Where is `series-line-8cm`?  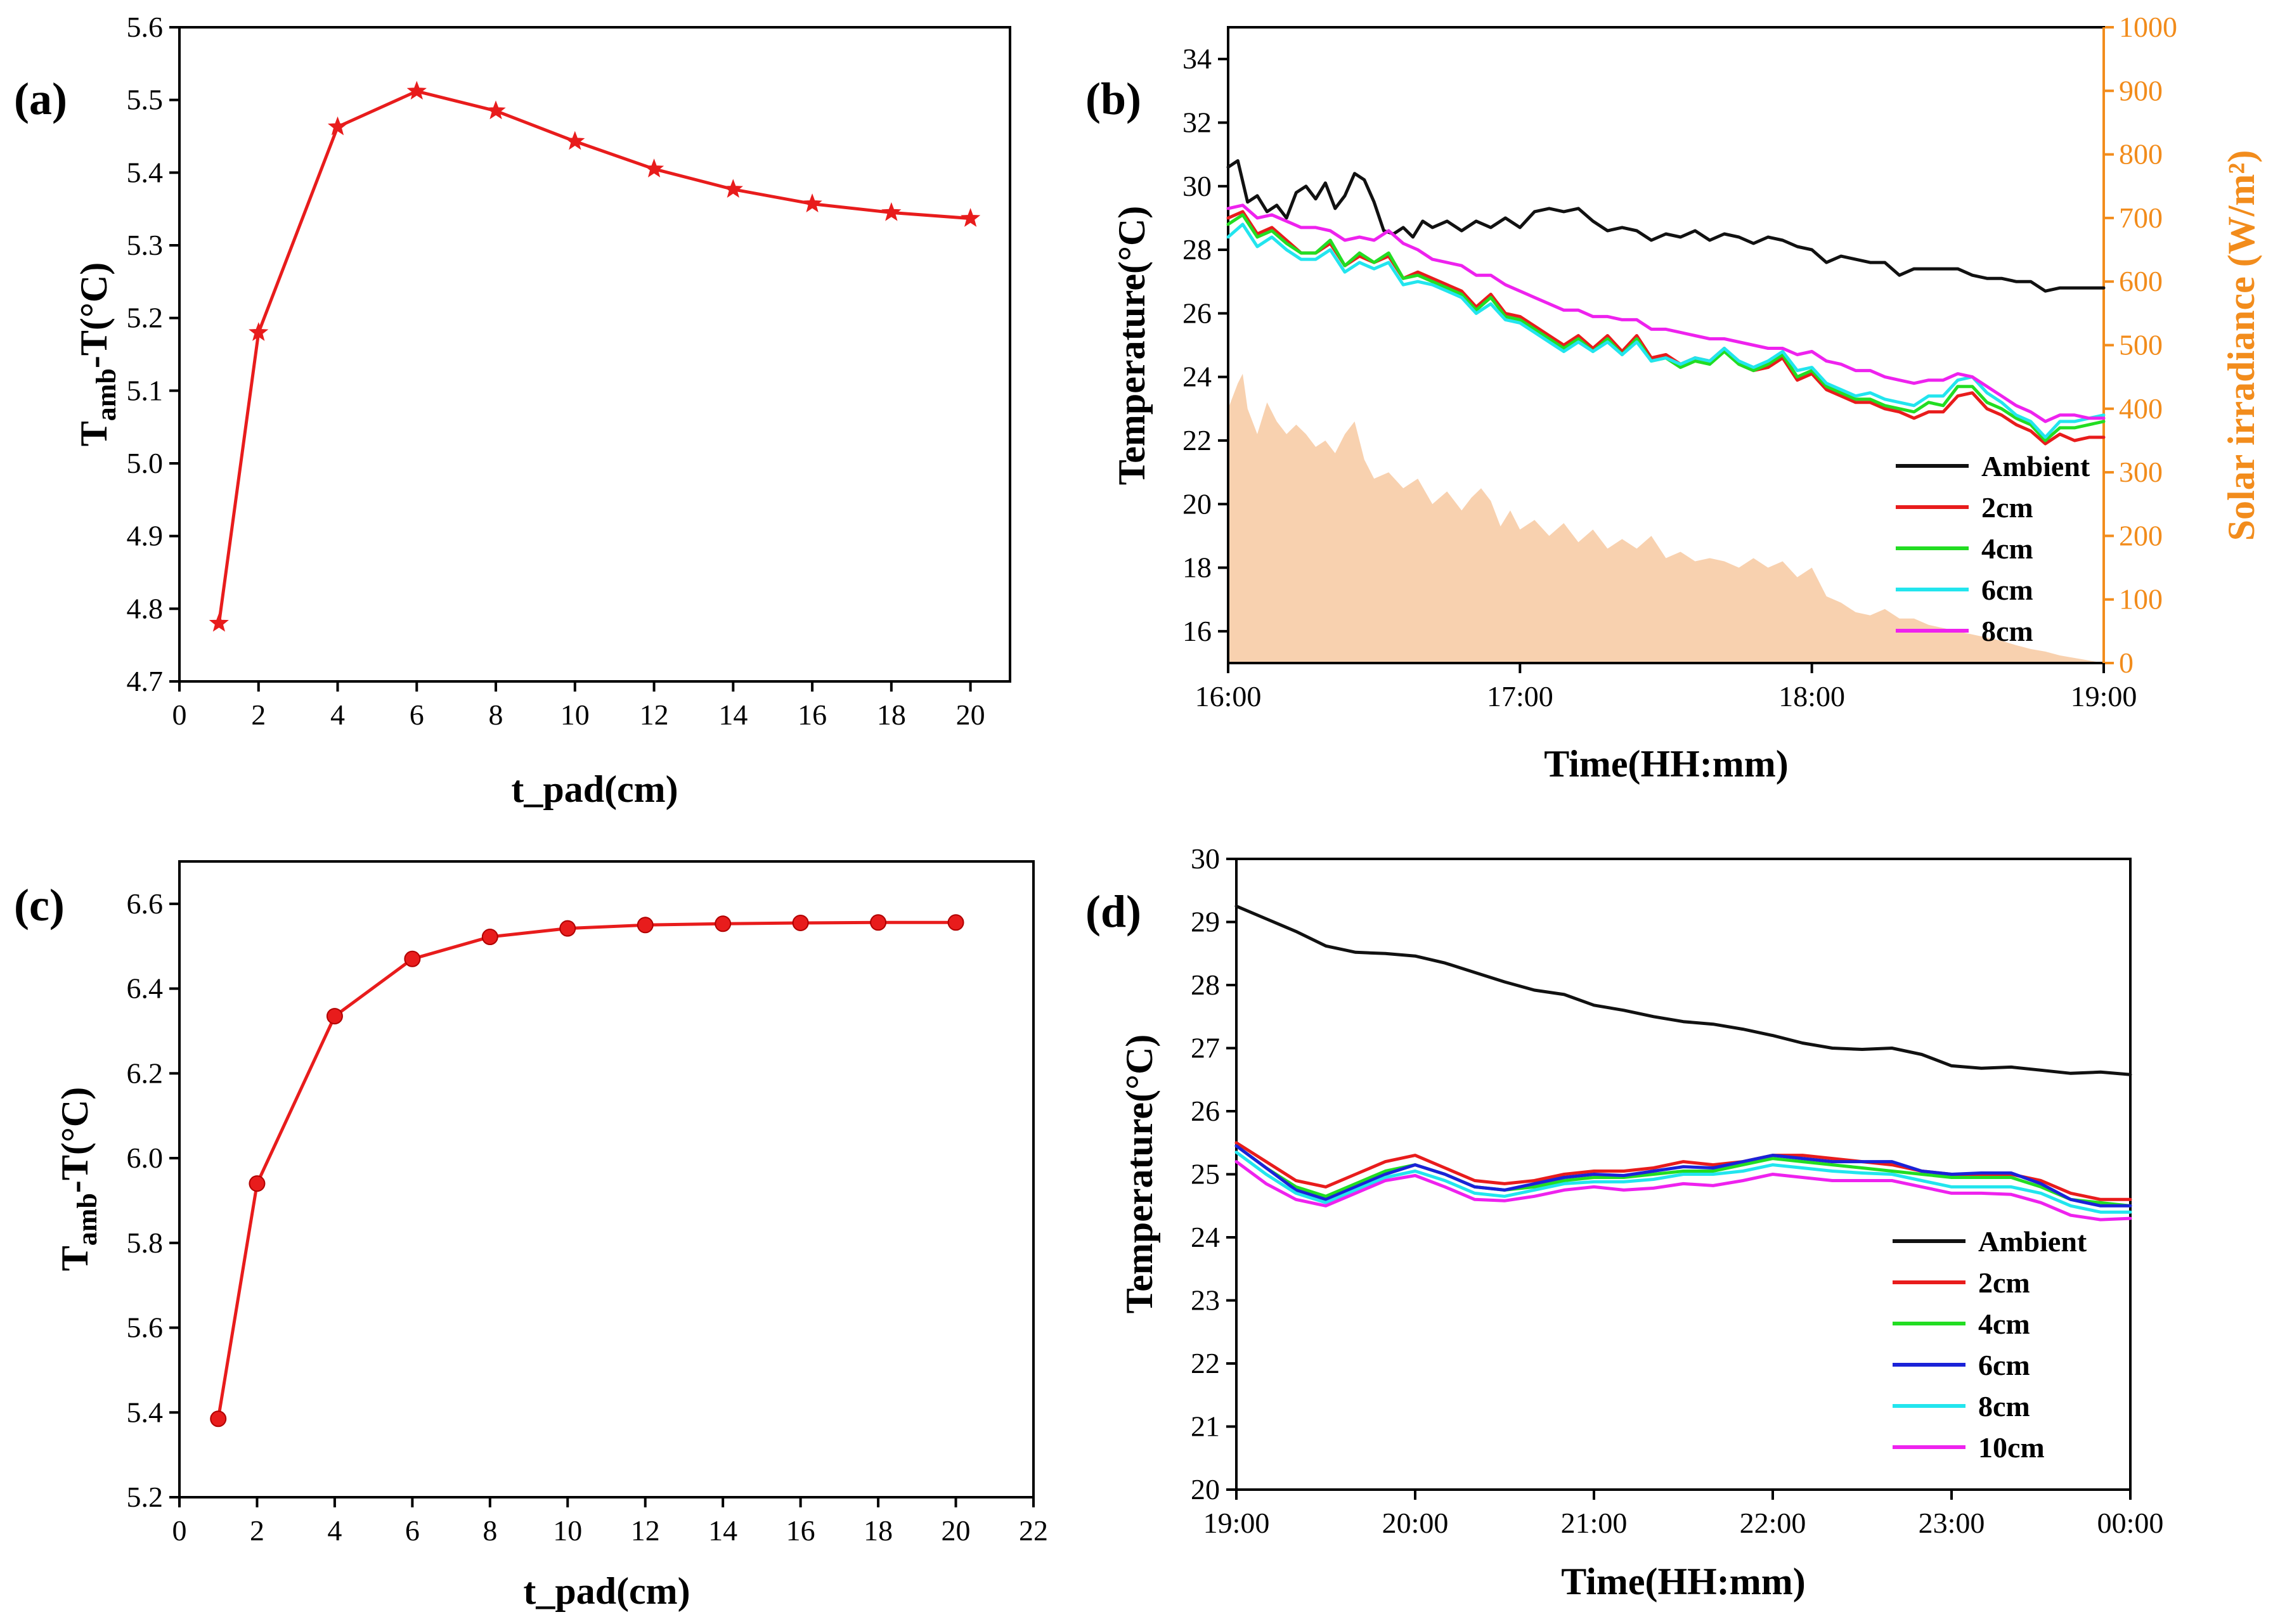 series-line-8cm is located at coordinates (1683, 1182).